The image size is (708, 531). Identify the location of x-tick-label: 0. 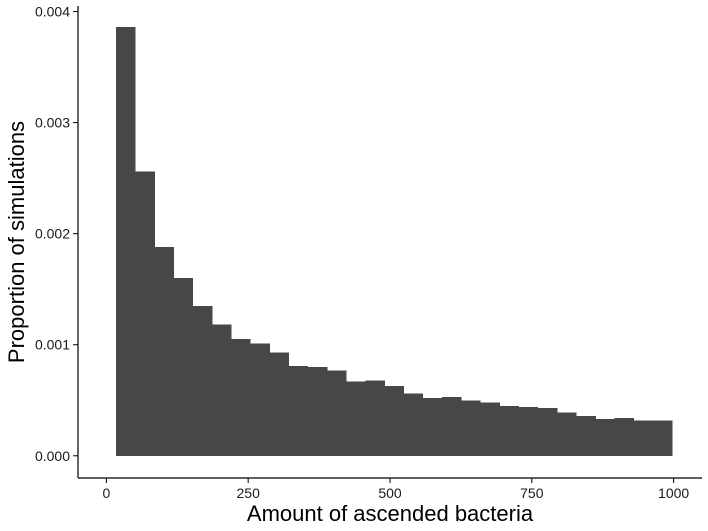
(106, 493).